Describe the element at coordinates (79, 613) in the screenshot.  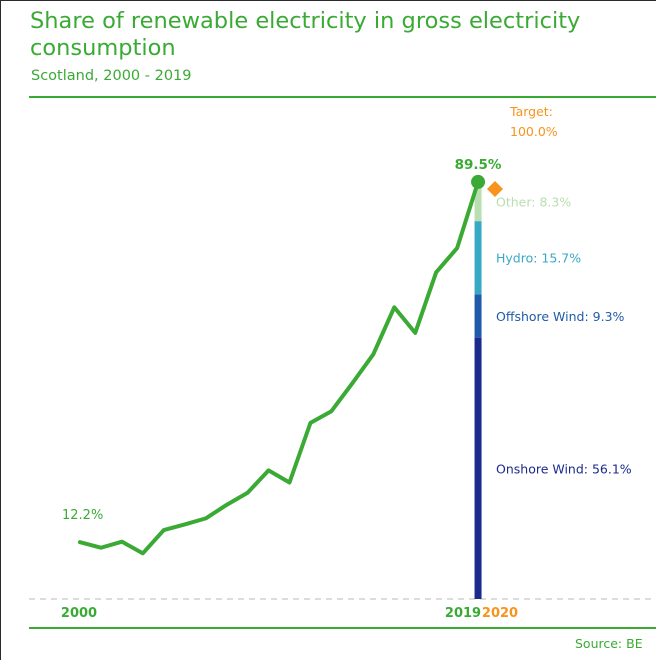
I see `x-tick-label-2000: 2000` at that location.